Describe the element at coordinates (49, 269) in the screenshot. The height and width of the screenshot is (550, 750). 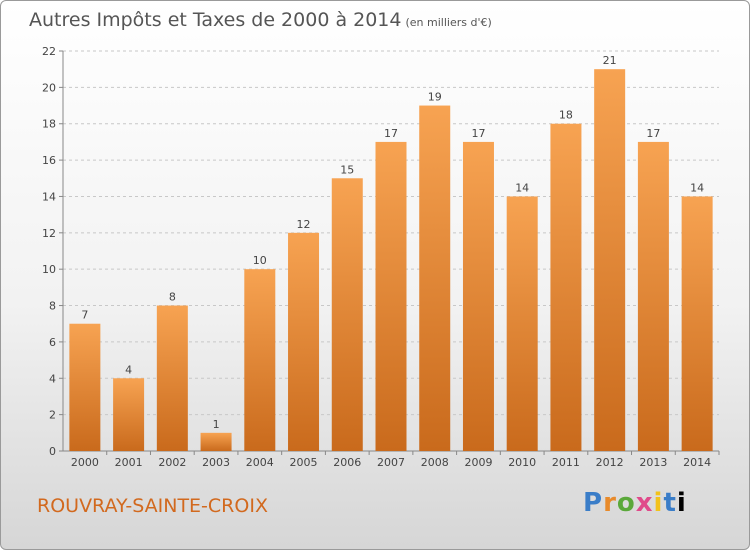
I see `y-tick-label: 10` at that location.